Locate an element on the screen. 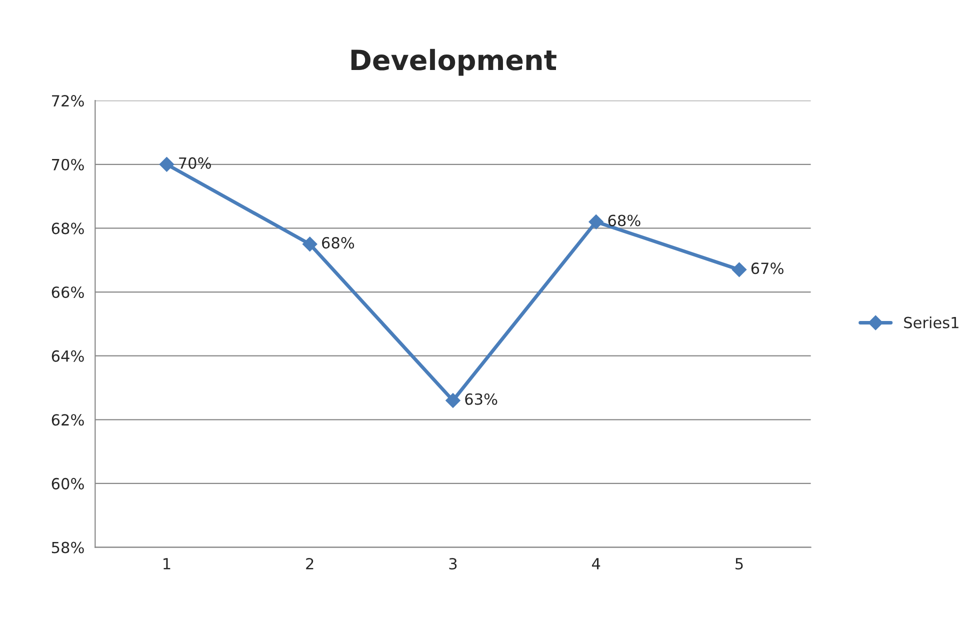  y-tick-label: 70% is located at coordinates (68, 164).